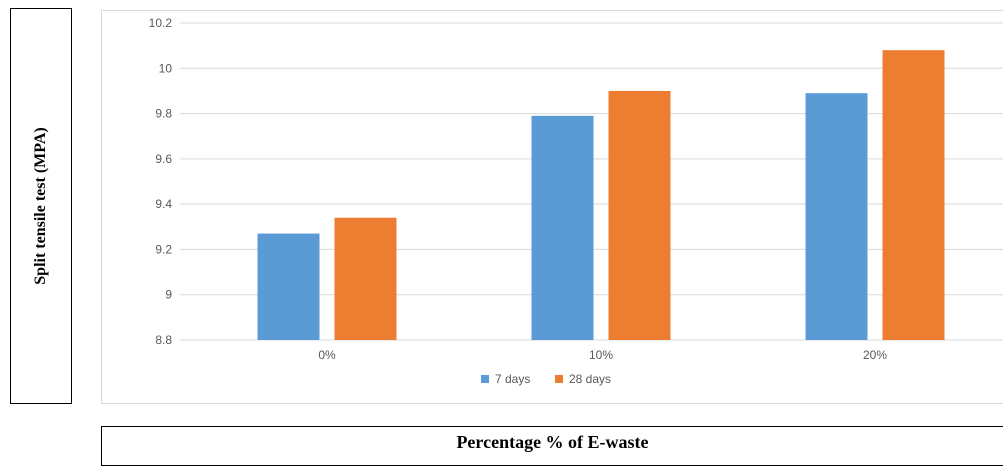 The image size is (1003, 466). What do you see at coordinates (875, 355) in the screenshot?
I see `x-tick-label: 20%` at bounding box center [875, 355].